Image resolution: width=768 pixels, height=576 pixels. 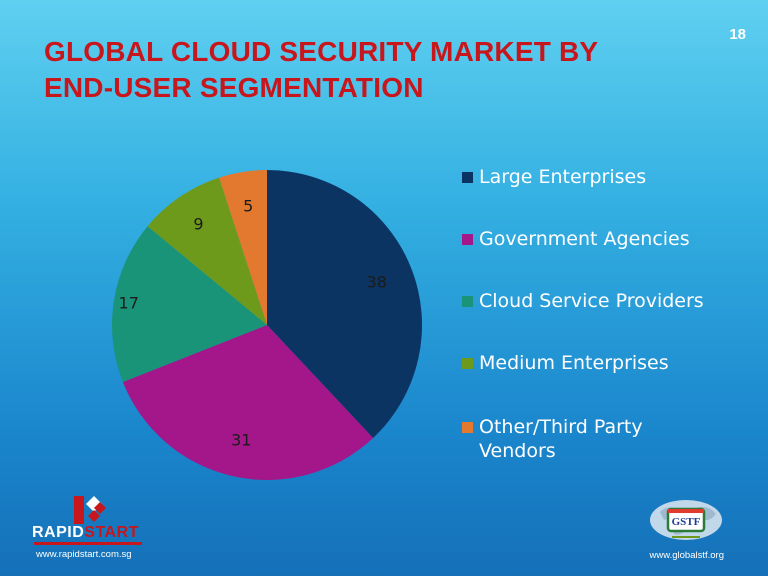 I want to click on pie-value-label: 38, so click(x=376, y=282).